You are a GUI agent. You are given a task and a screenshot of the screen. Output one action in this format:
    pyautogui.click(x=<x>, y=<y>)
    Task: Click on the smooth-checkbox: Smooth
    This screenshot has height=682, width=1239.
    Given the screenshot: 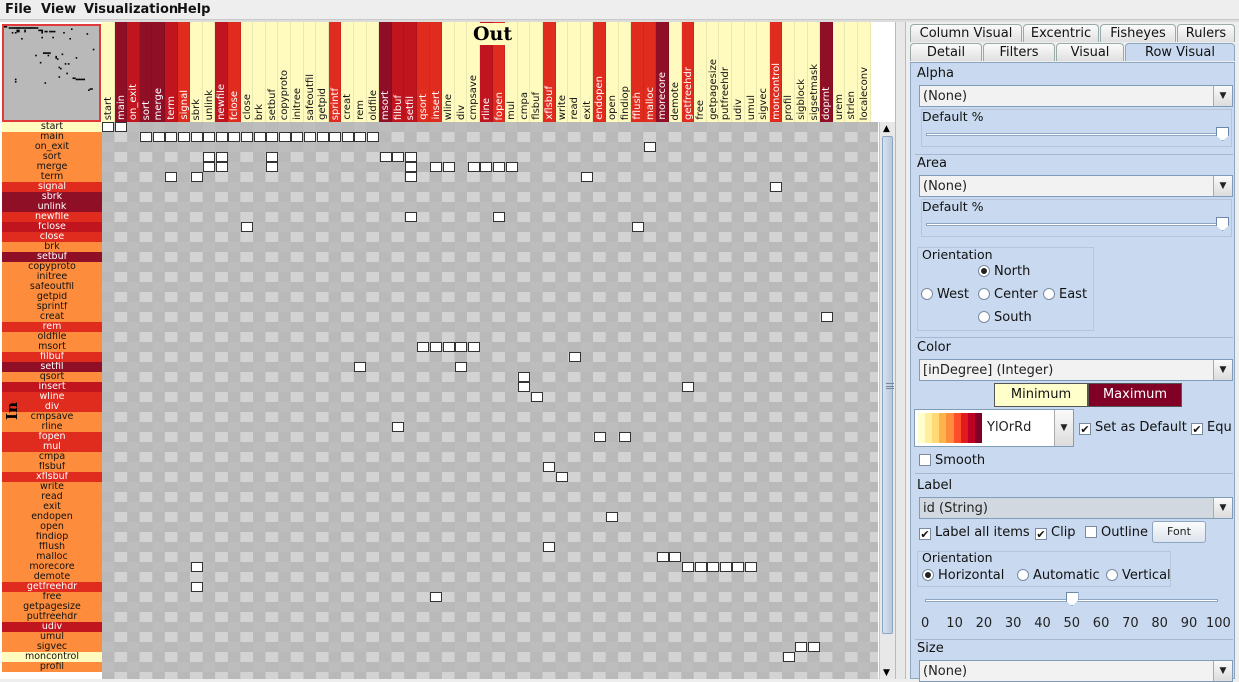 What is the action you would take?
    pyautogui.click(x=952, y=460)
    